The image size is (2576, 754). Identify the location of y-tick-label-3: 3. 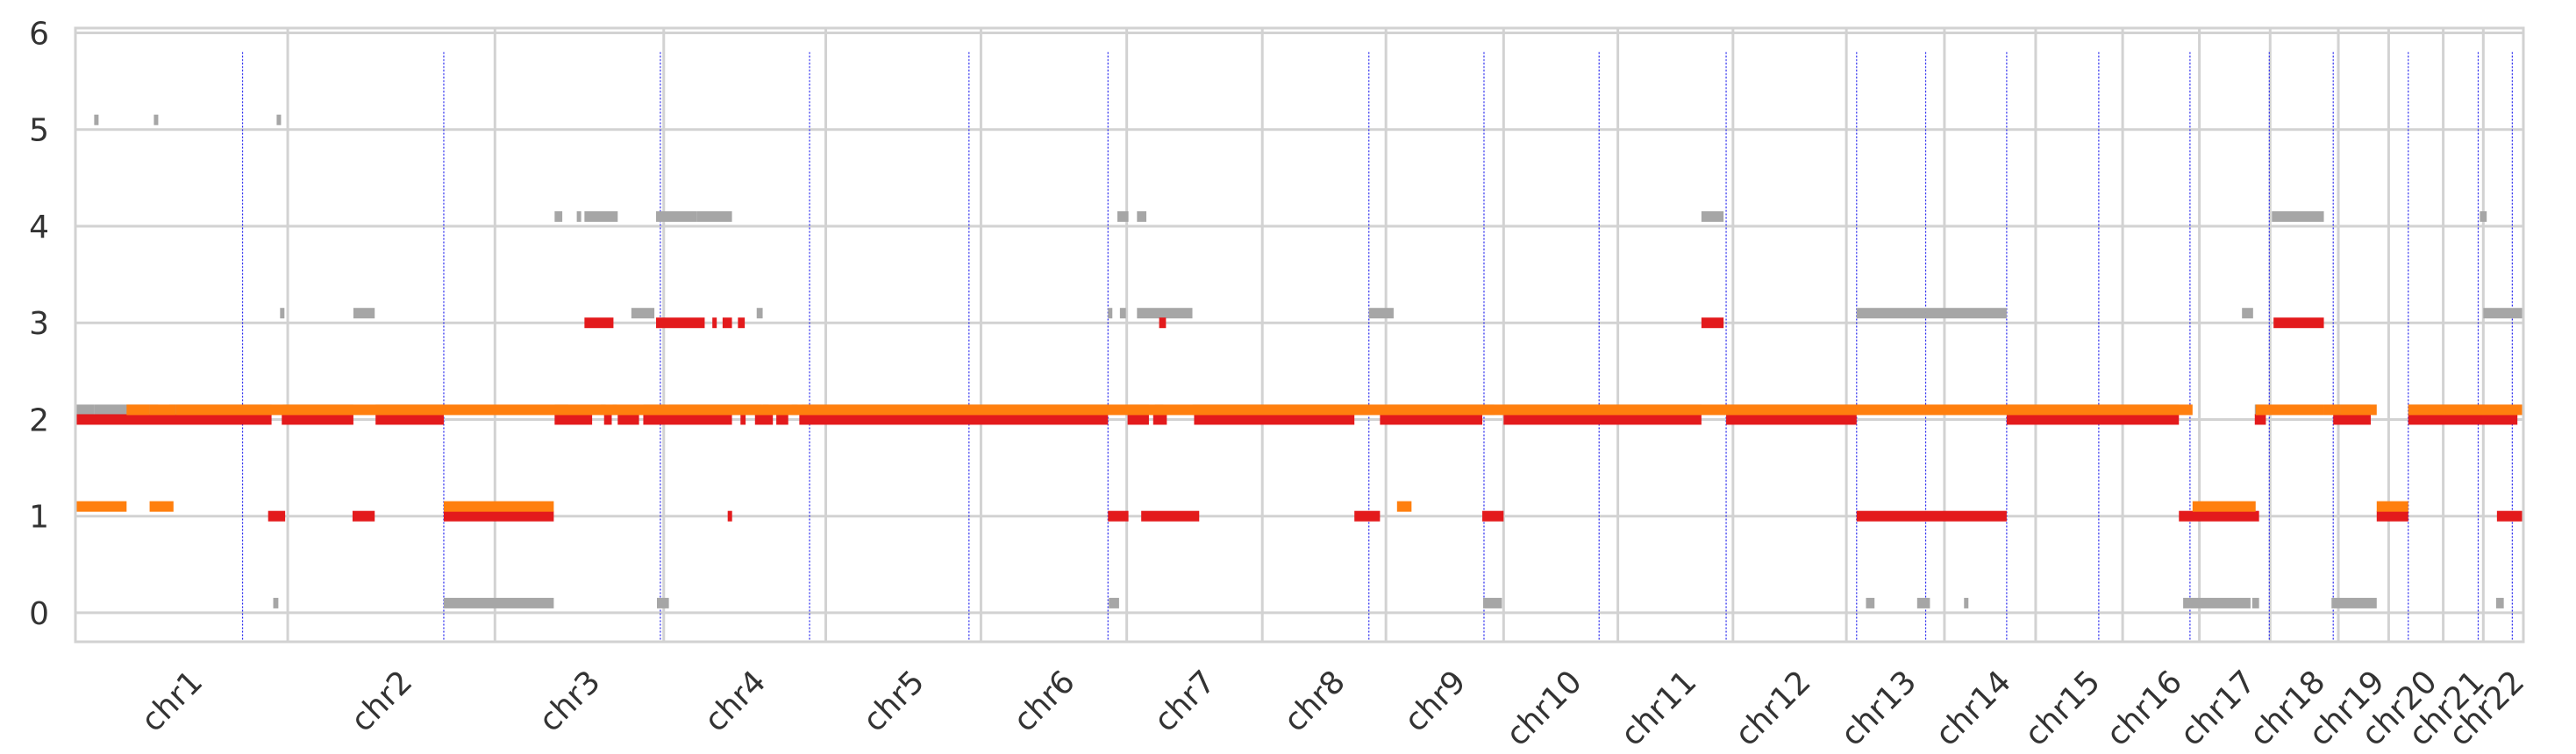
(39, 324).